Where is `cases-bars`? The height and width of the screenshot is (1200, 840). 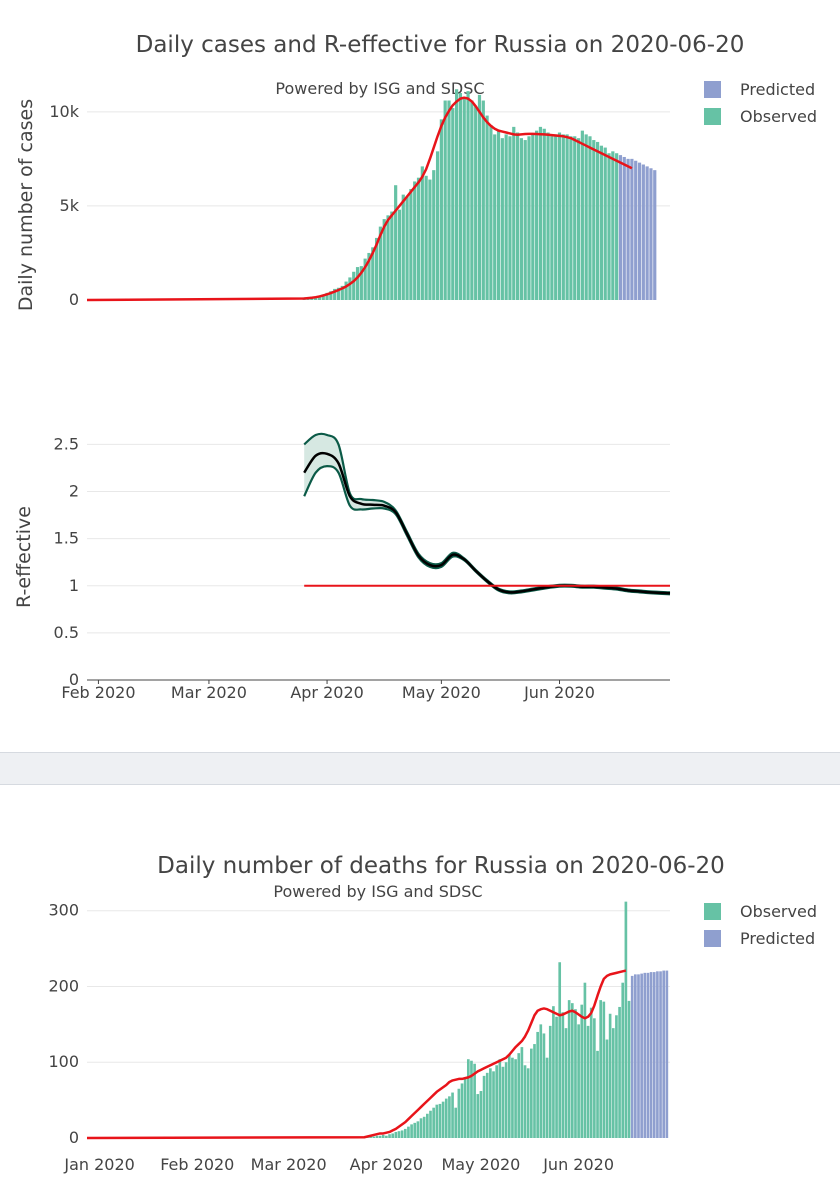
cases-bars is located at coordinates (479, 195).